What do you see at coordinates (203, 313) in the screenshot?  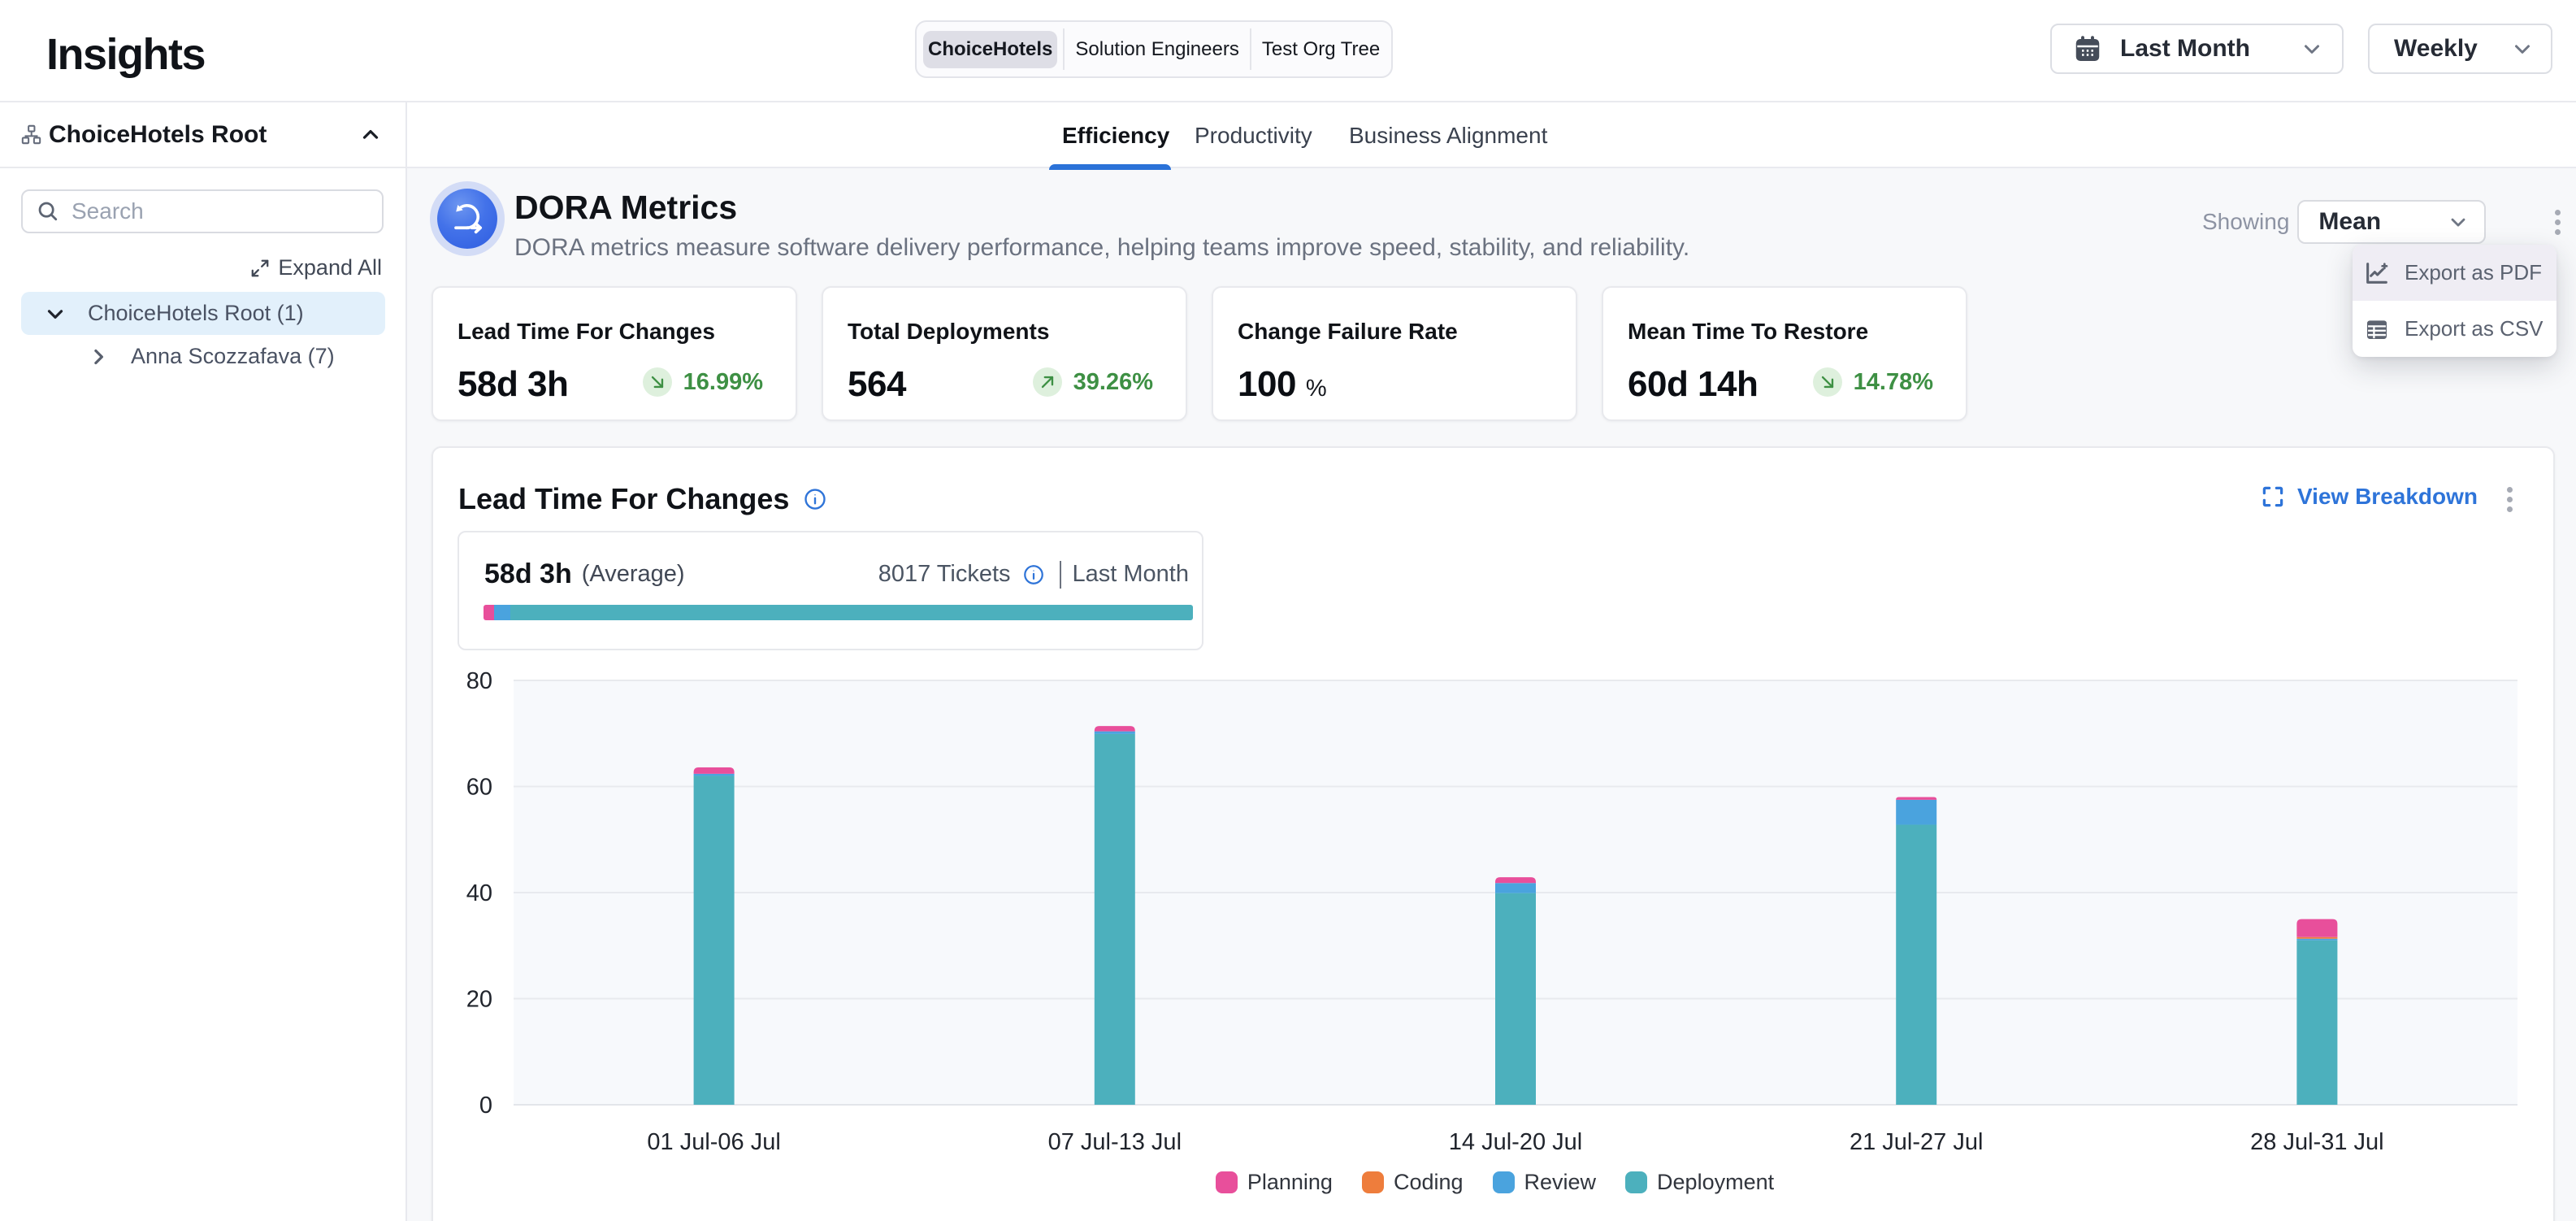 I see `tree-item-choicehotels-root: ChoiceHotels Root (1)` at bounding box center [203, 313].